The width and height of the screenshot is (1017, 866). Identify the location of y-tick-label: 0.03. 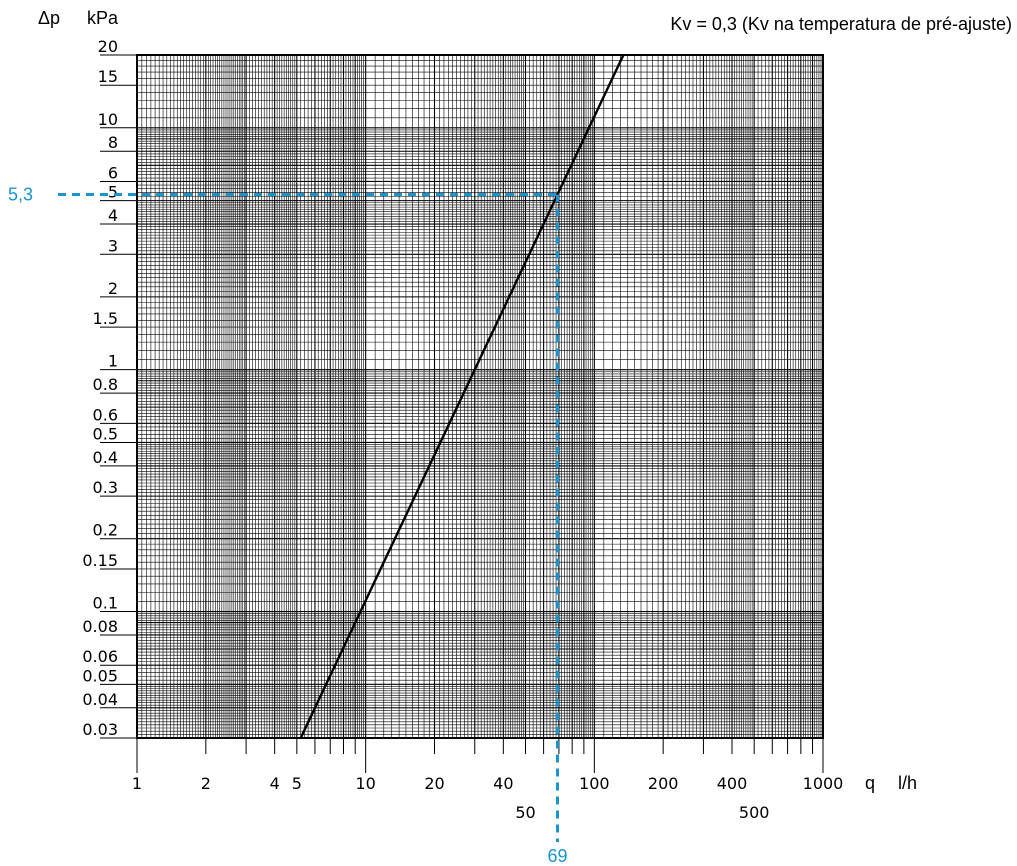
(100, 729).